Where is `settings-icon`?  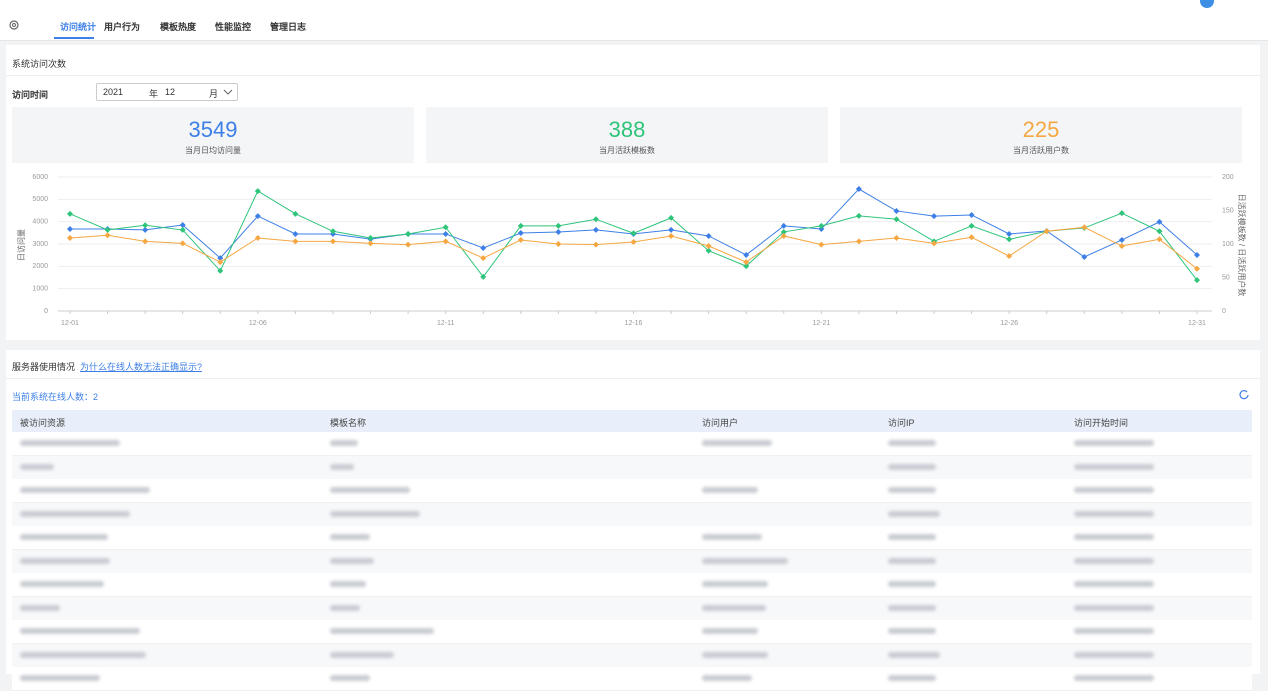
settings-icon is located at coordinates (14, 25).